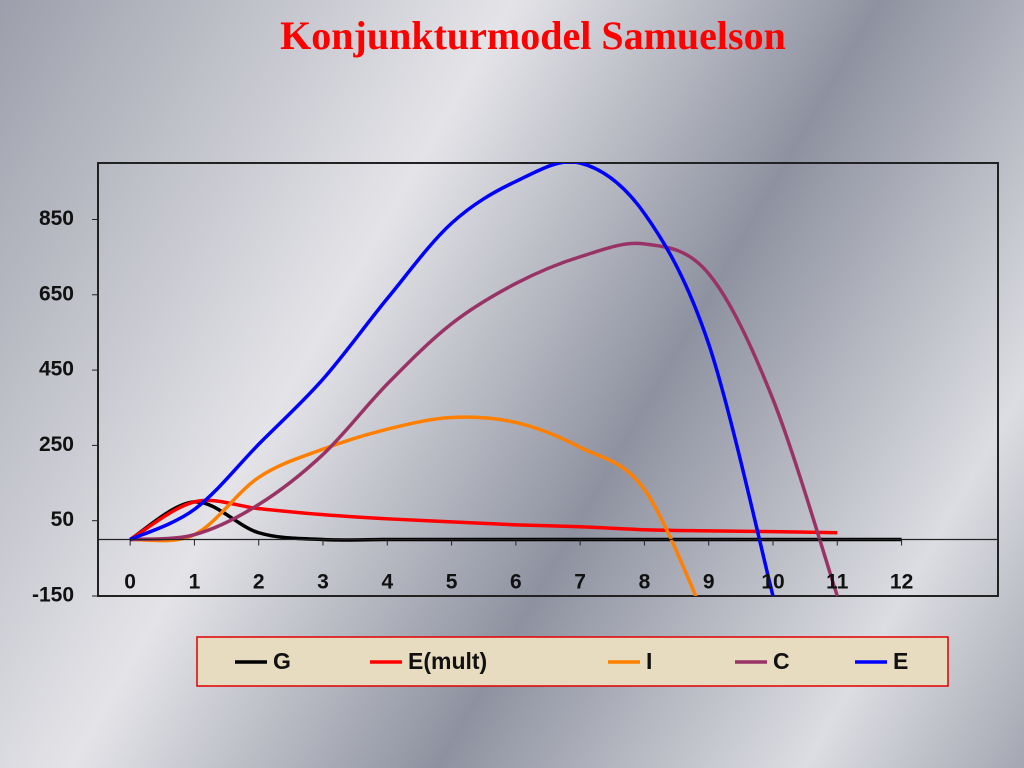 Image resolution: width=1024 pixels, height=768 pixels. I want to click on series-line, so click(414, 505).